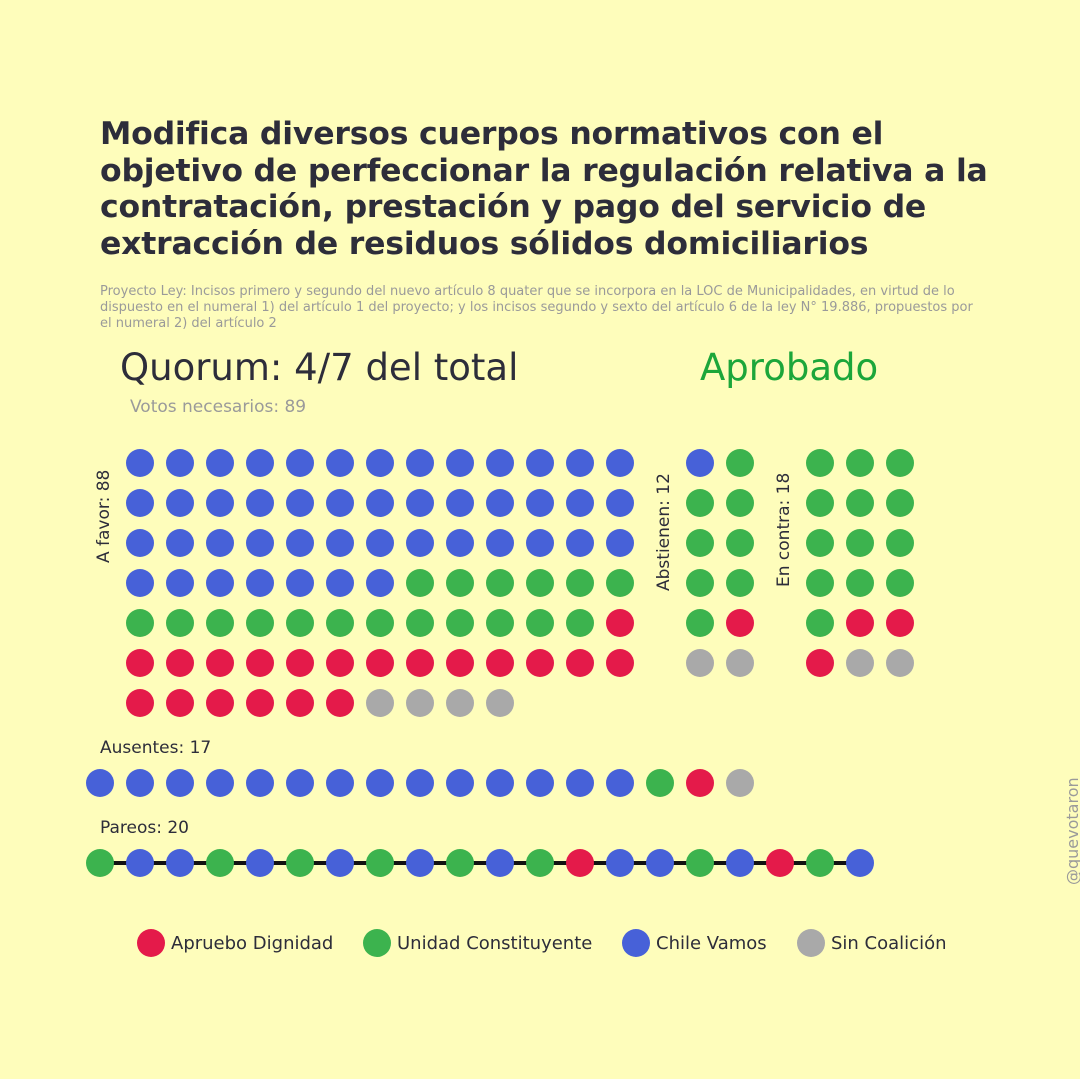  What do you see at coordinates (1071, 831) in the screenshot?
I see `author-handle: @quevotaron` at bounding box center [1071, 831].